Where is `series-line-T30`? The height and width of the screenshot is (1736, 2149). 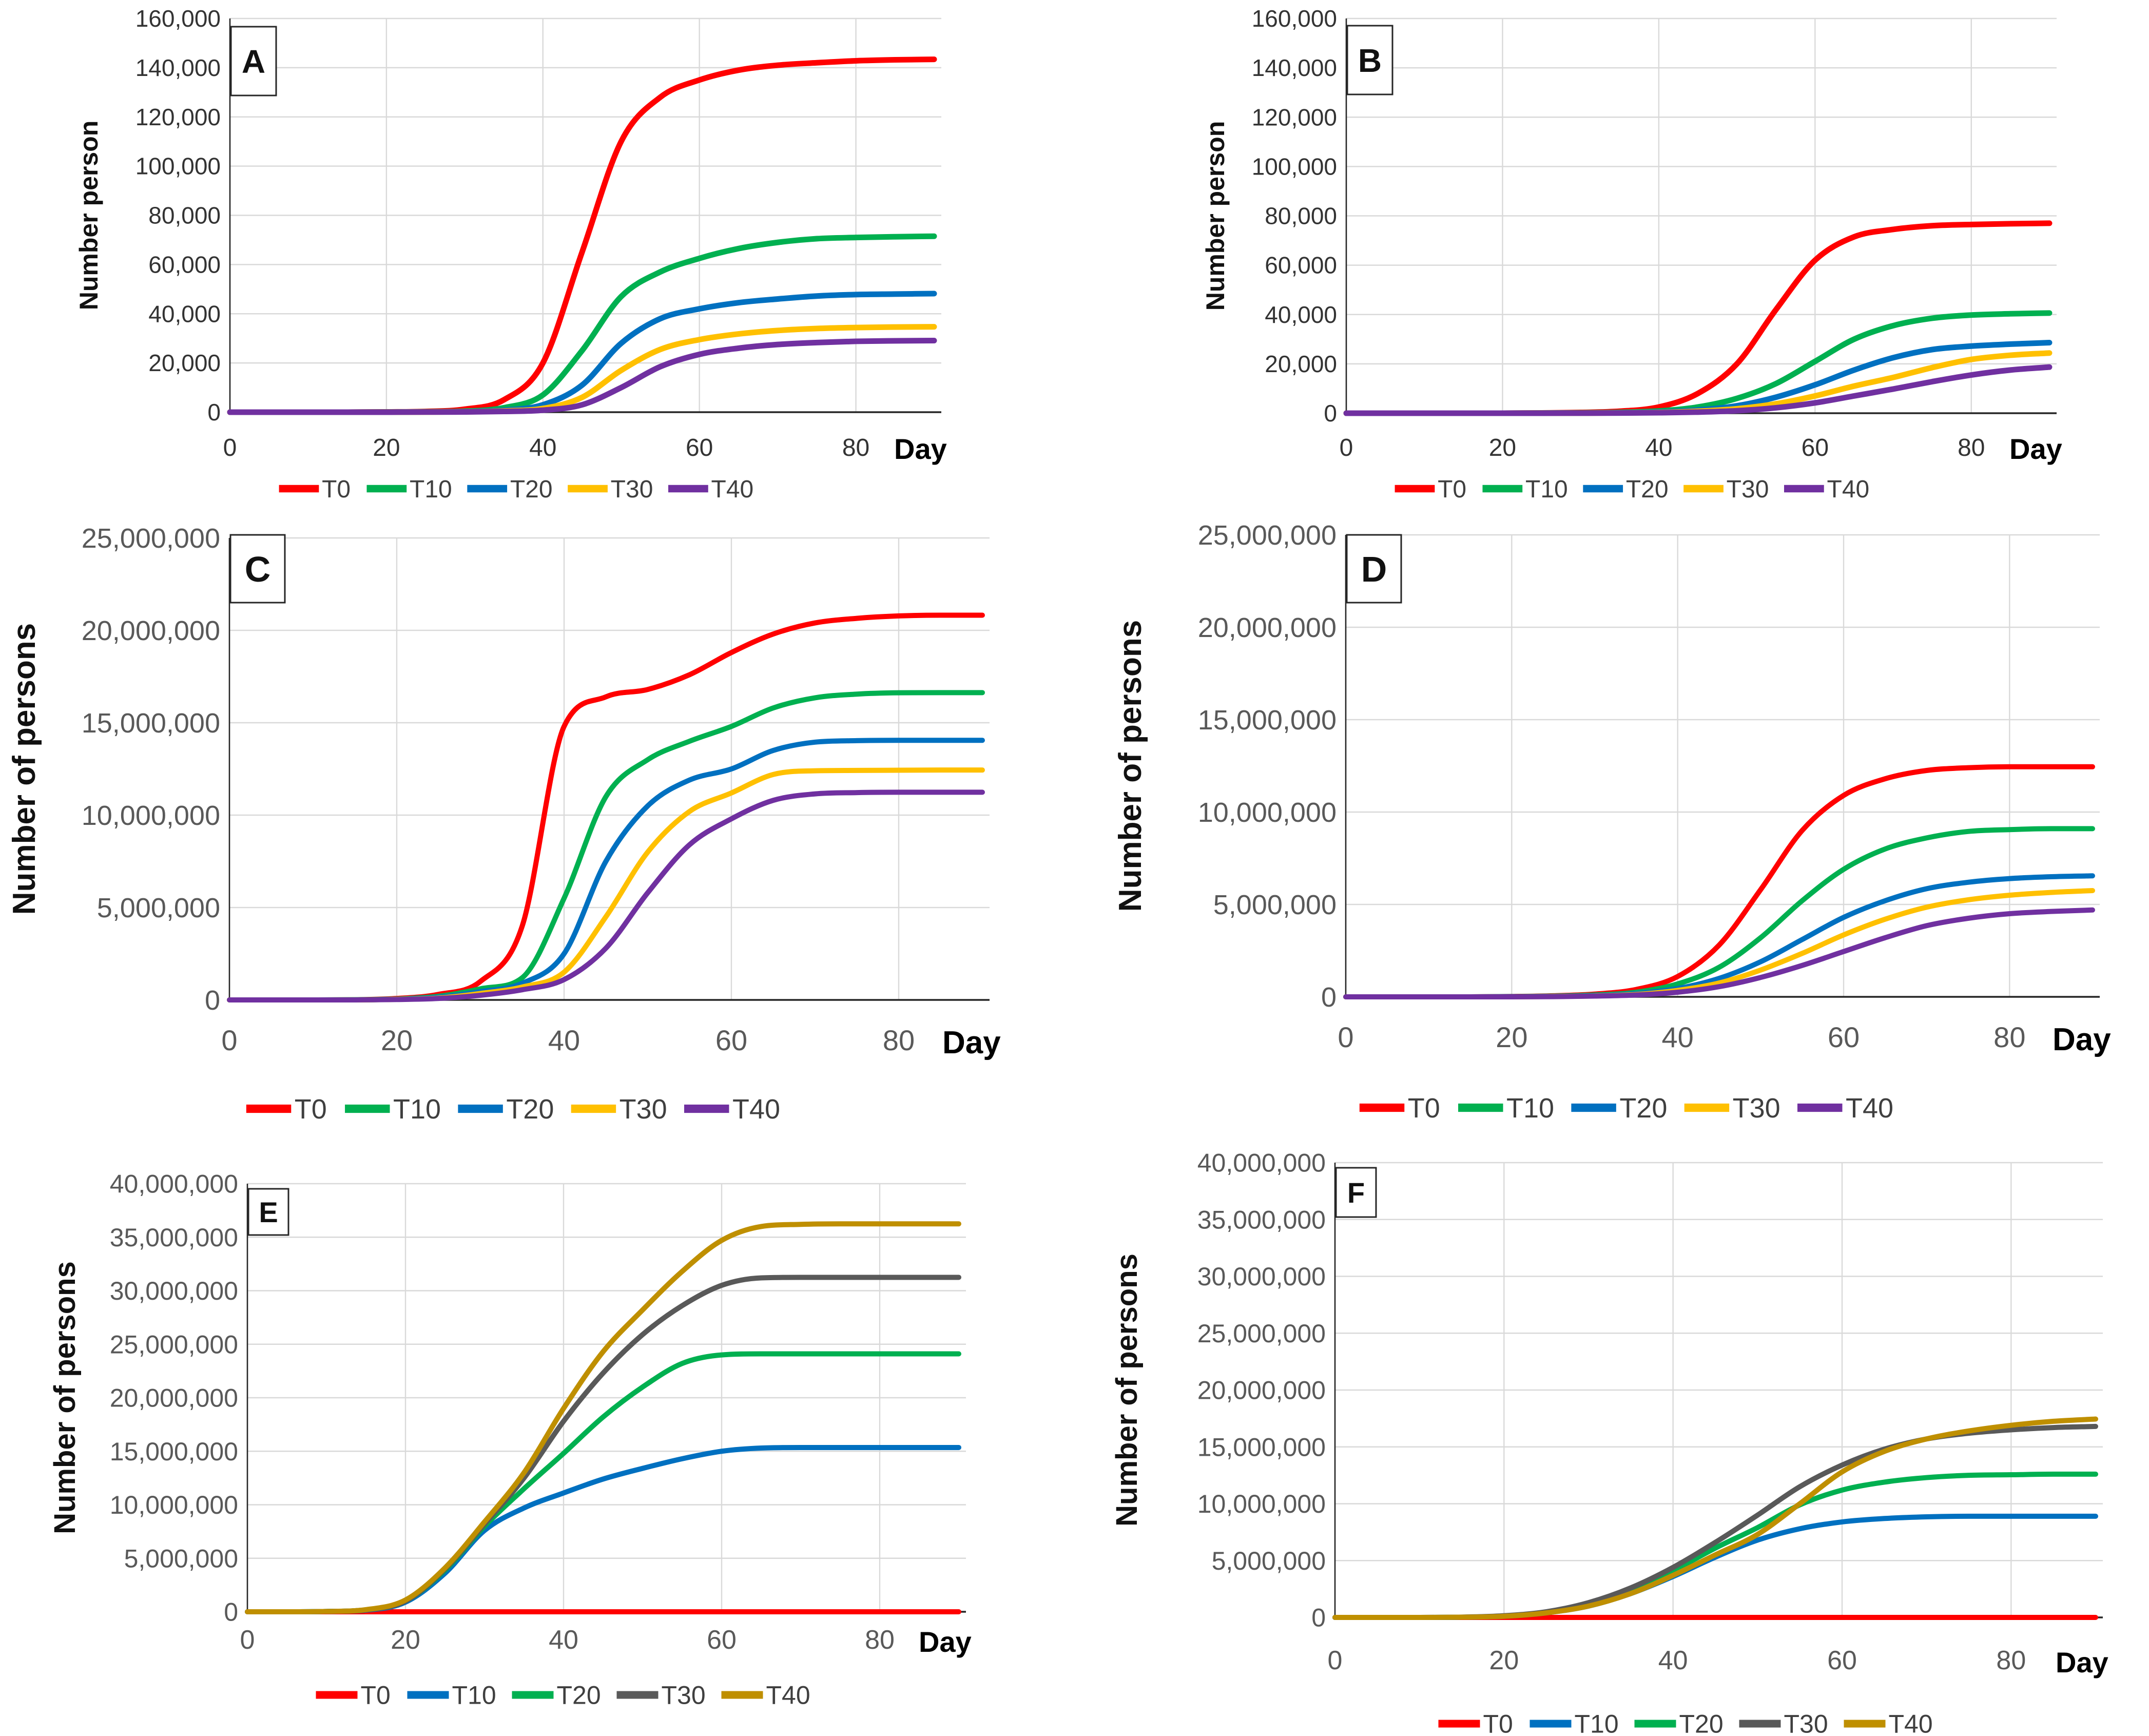
series-line-T30 is located at coordinates (1715, 1521).